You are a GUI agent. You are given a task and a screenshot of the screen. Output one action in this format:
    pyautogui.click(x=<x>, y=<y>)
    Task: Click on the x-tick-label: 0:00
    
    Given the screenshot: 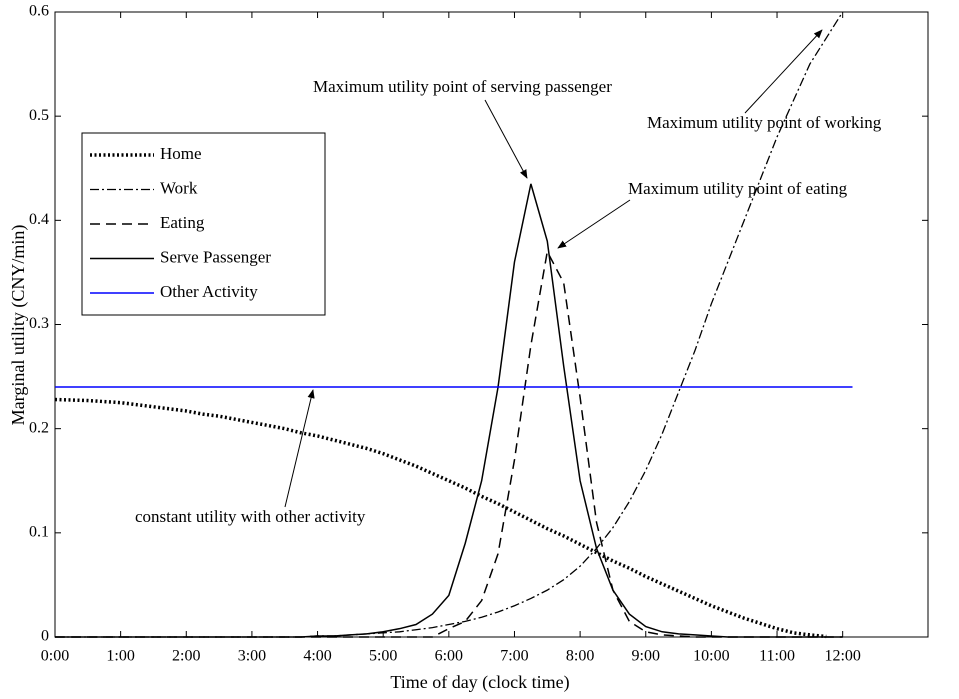 What is the action you would take?
    pyautogui.click(x=55, y=656)
    